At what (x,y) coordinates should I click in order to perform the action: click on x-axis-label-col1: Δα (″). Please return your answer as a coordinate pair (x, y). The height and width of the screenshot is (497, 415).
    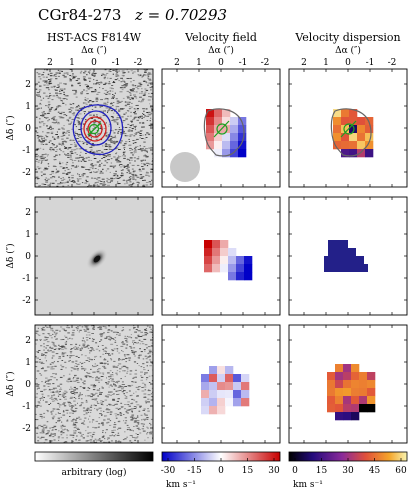
    Looking at the image, I should click on (94, 50).